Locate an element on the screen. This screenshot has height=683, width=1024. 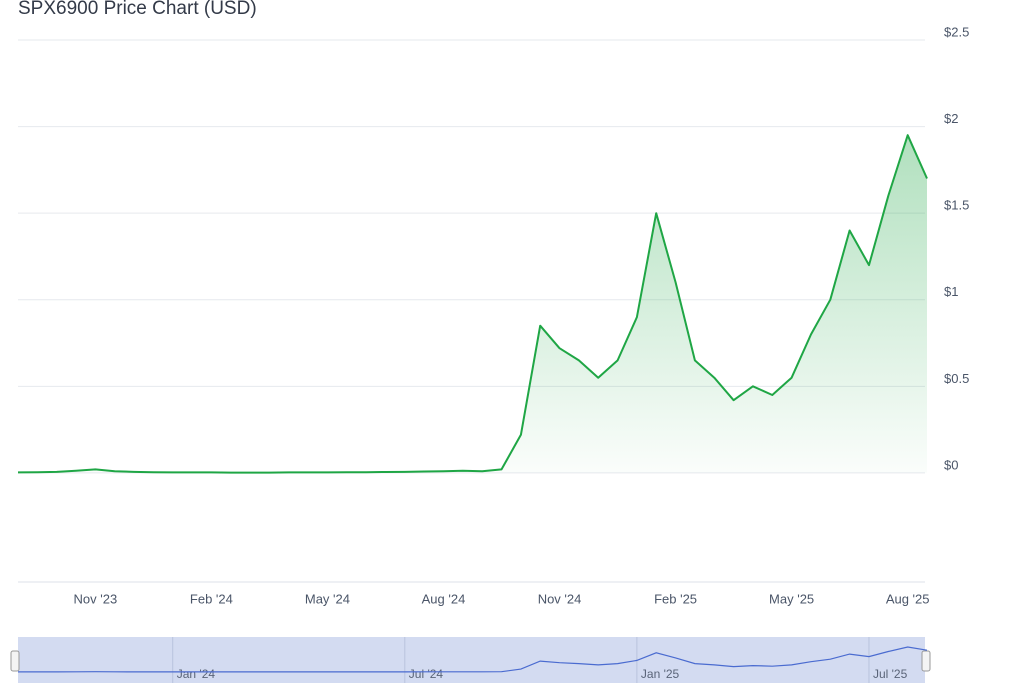
y-tick-label: $1.5 is located at coordinates (956, 205).